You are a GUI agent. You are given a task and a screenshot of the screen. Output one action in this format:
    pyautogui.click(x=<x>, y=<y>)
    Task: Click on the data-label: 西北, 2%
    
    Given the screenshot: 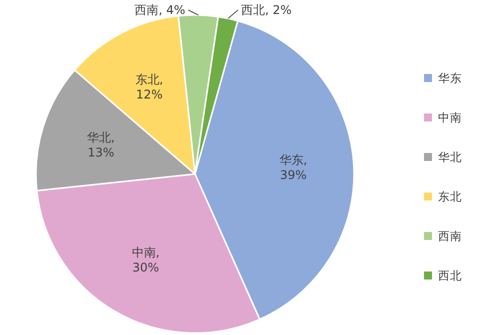 What is the action you would take?
    pyautogui.click(x=266, y=10)
    